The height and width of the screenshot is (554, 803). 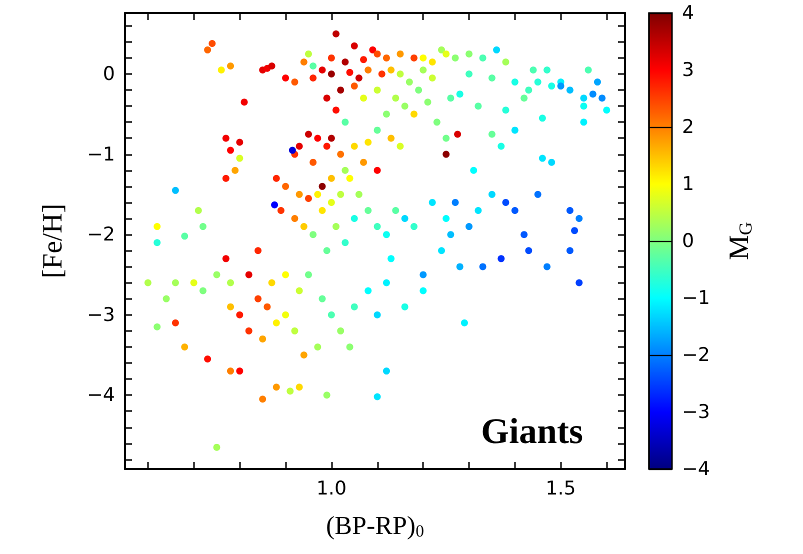 What do you see at coordinates (100, 154) in the screenshot?
I see `y-tick-label: −1` at bounding box center [100, 154].